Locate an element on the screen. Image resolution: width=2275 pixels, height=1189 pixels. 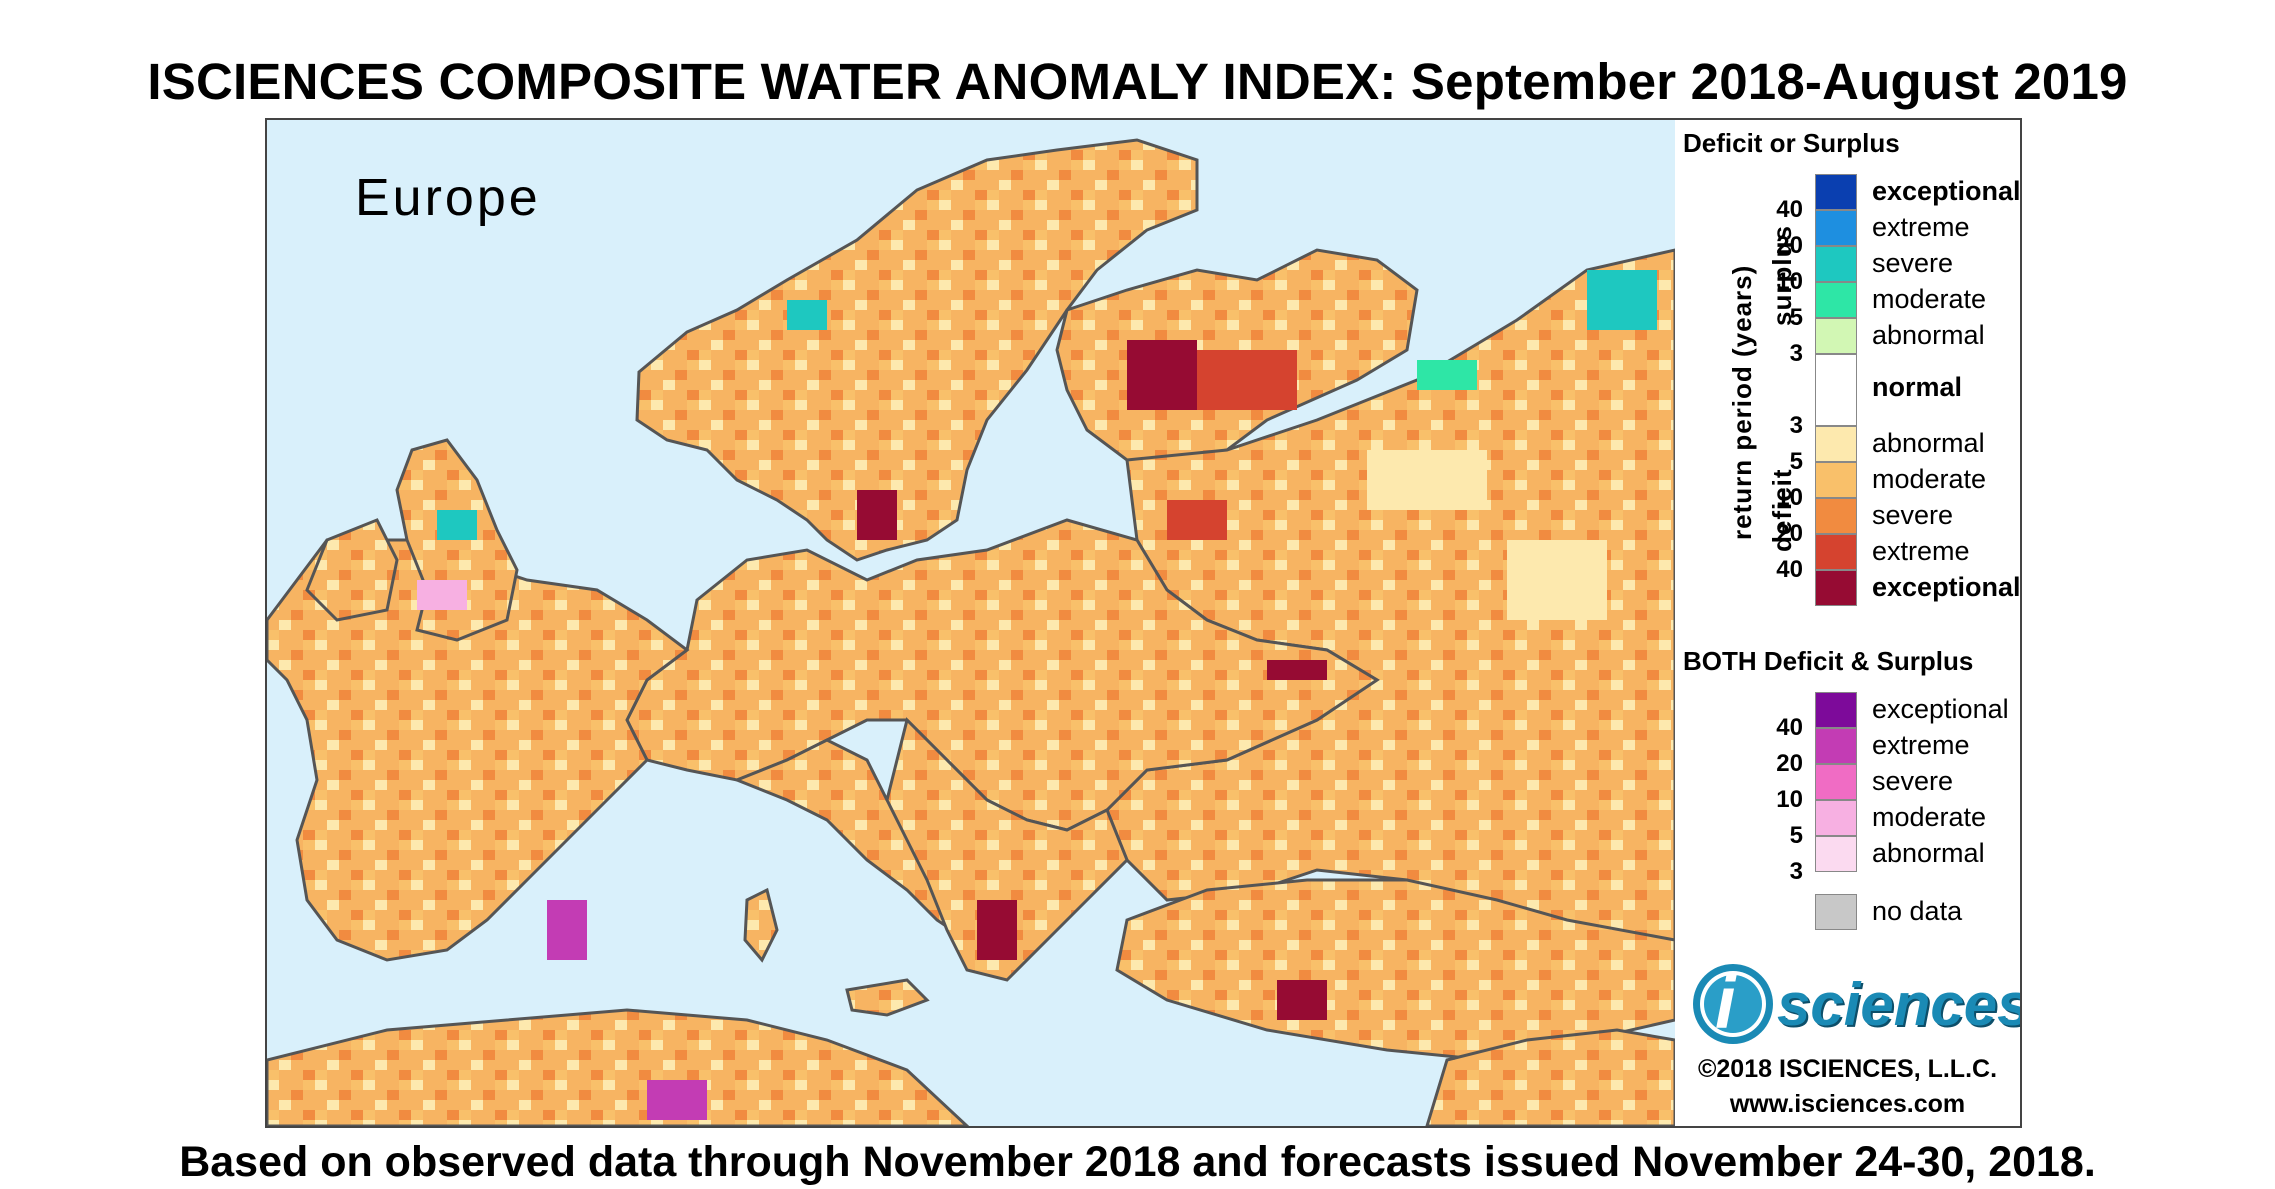
surplus-label-abnormal: abnormal is located at coordinates (1928, 335).